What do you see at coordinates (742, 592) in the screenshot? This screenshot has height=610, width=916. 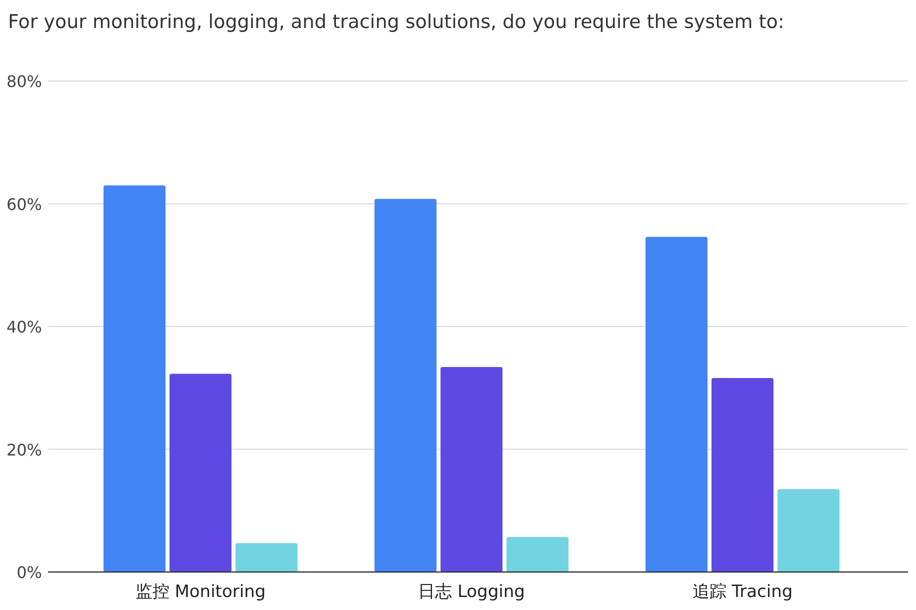 I see `x-tick-label: 追踪 Tracing` at bounding box center [742, 592].